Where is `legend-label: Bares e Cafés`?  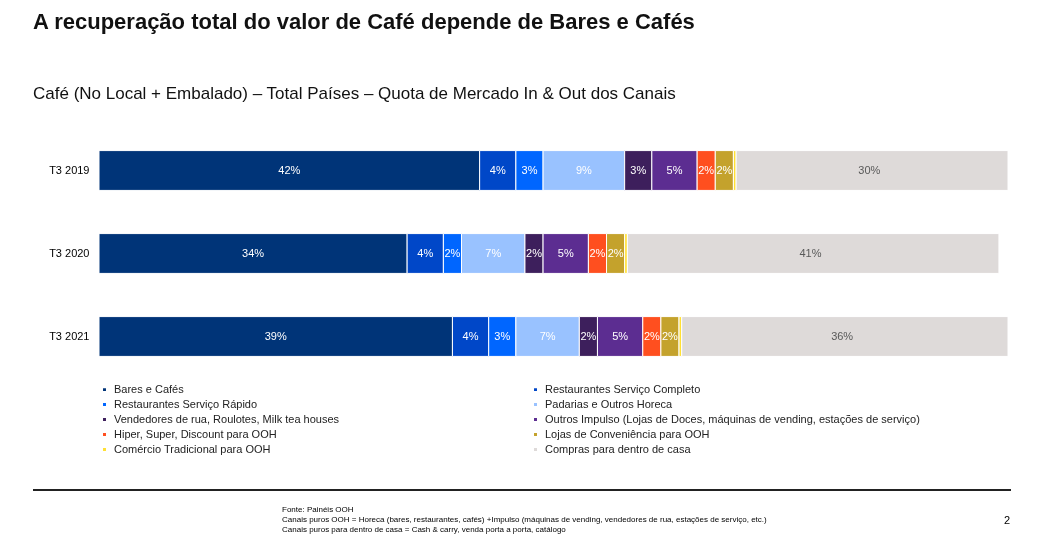 legend-label: Bares e Cafés is located at coordinates (149, 388).